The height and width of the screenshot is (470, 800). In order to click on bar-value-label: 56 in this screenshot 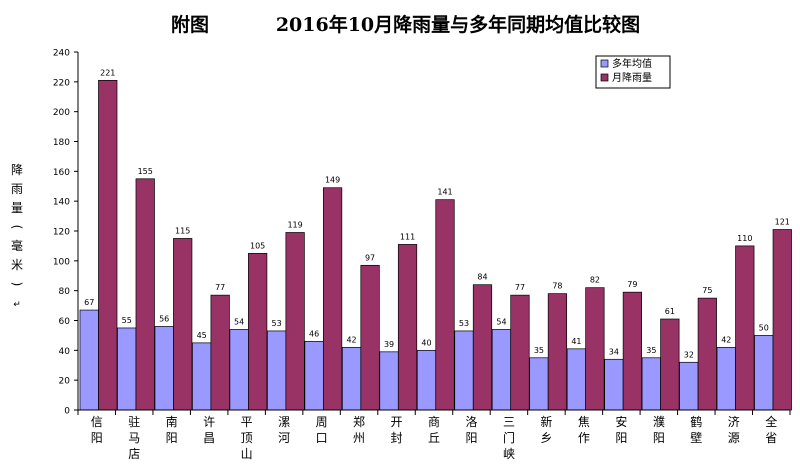, I will do `click(164, 318)`.